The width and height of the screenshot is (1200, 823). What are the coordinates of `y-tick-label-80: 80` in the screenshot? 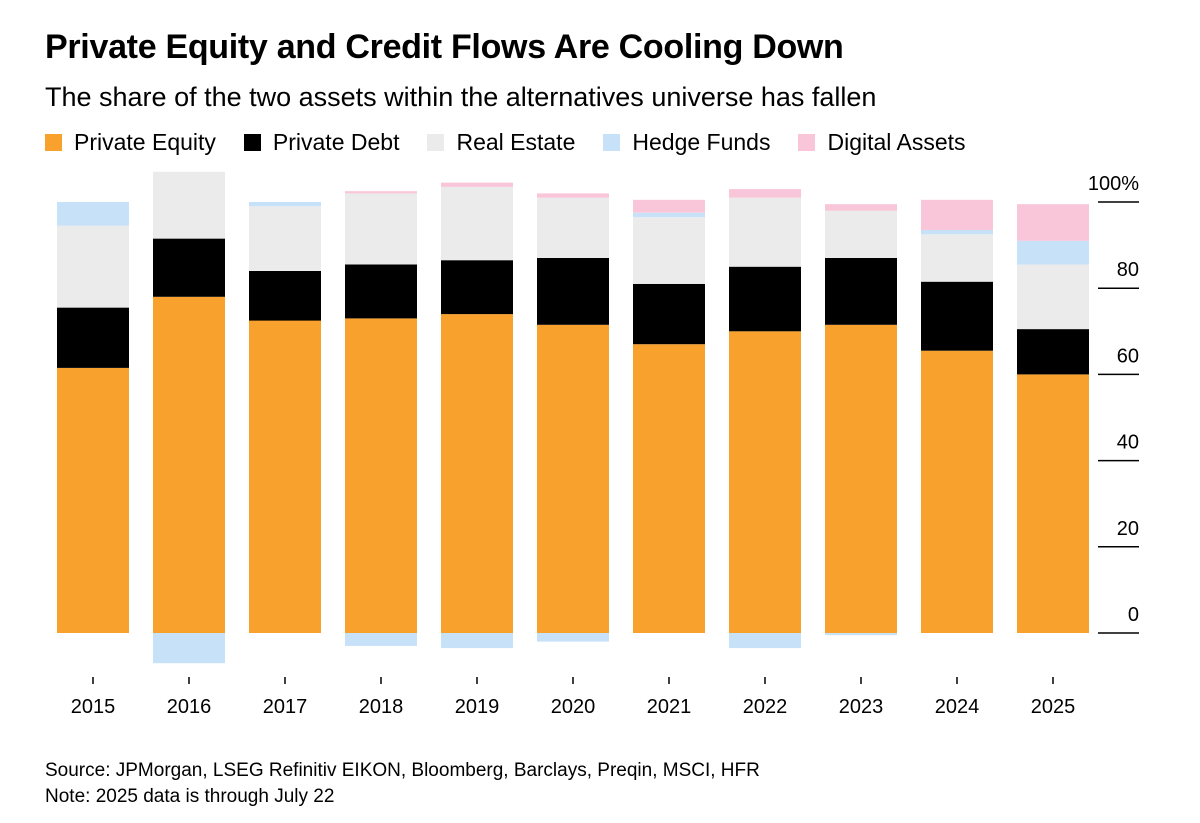 It's located at (1128, 270).